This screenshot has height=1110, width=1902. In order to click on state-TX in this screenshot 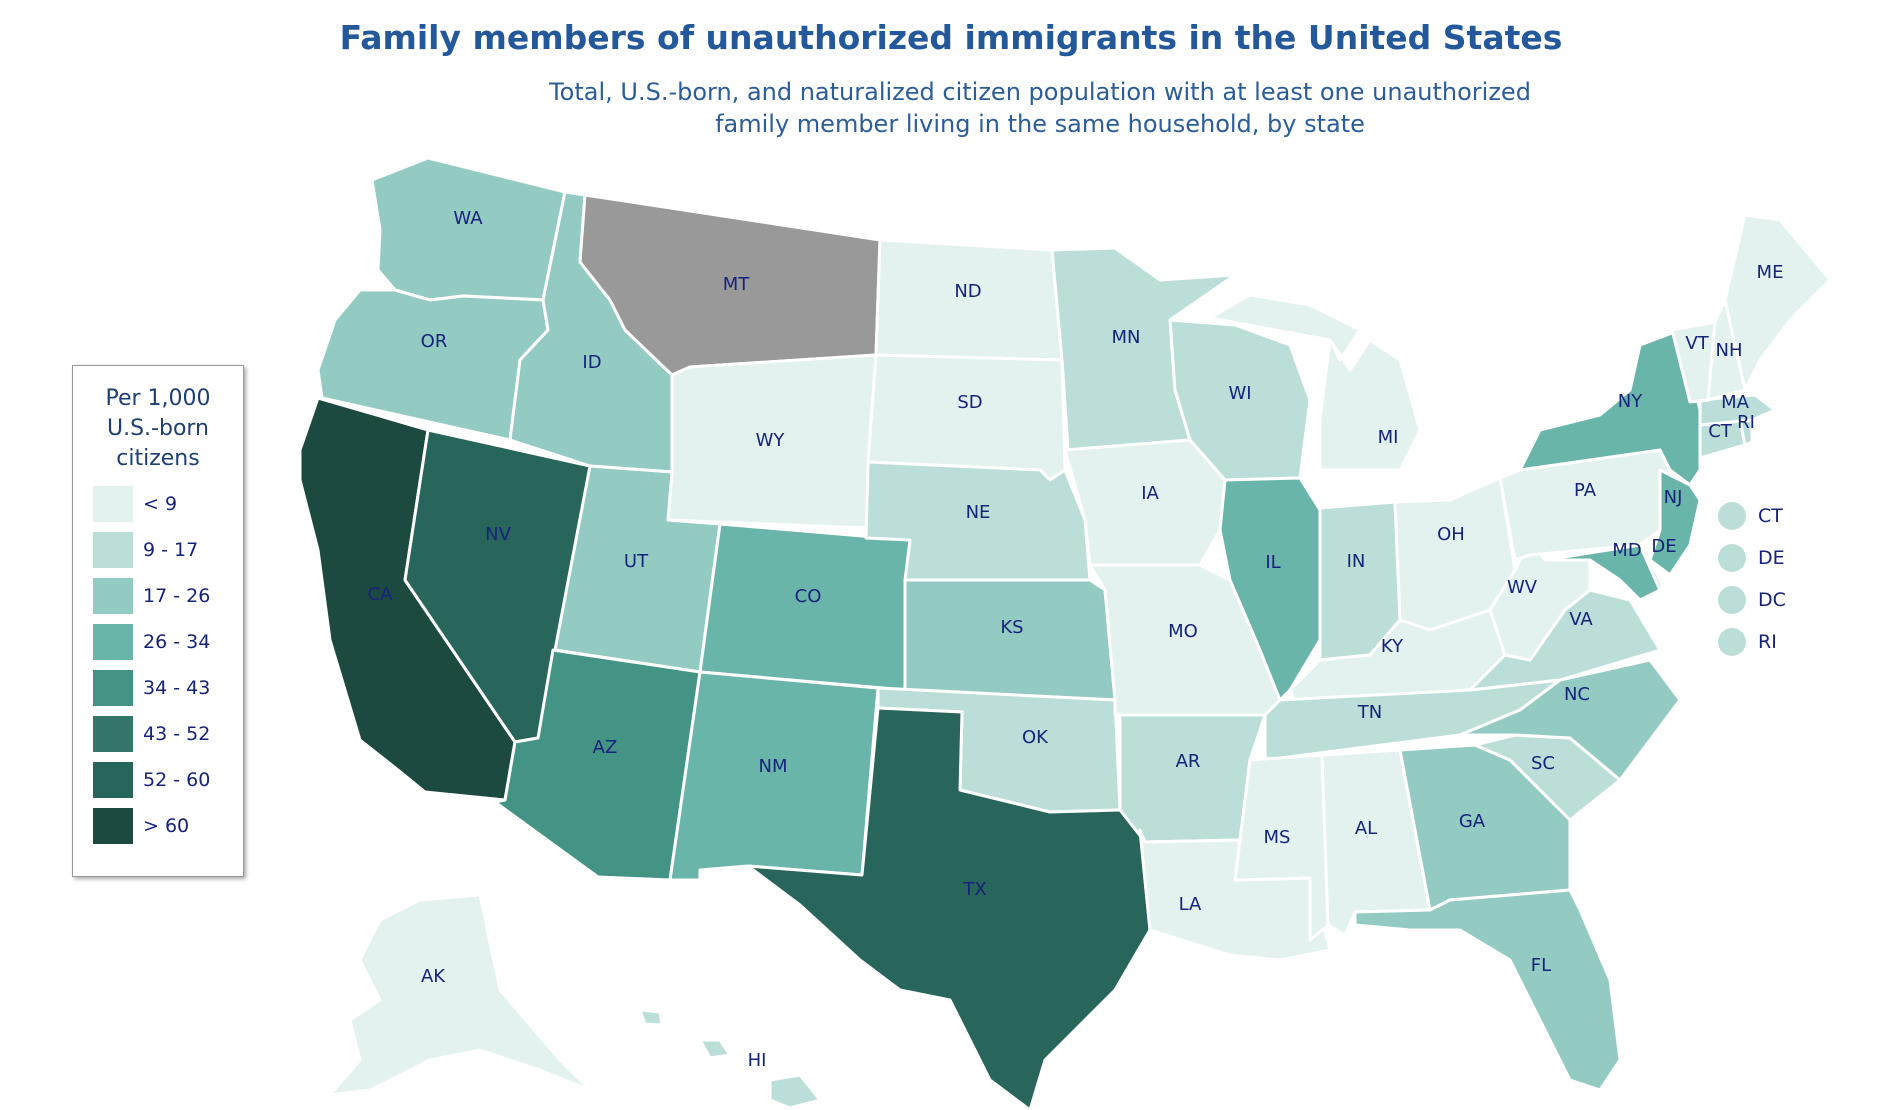, I will do `click(949, 908)`.